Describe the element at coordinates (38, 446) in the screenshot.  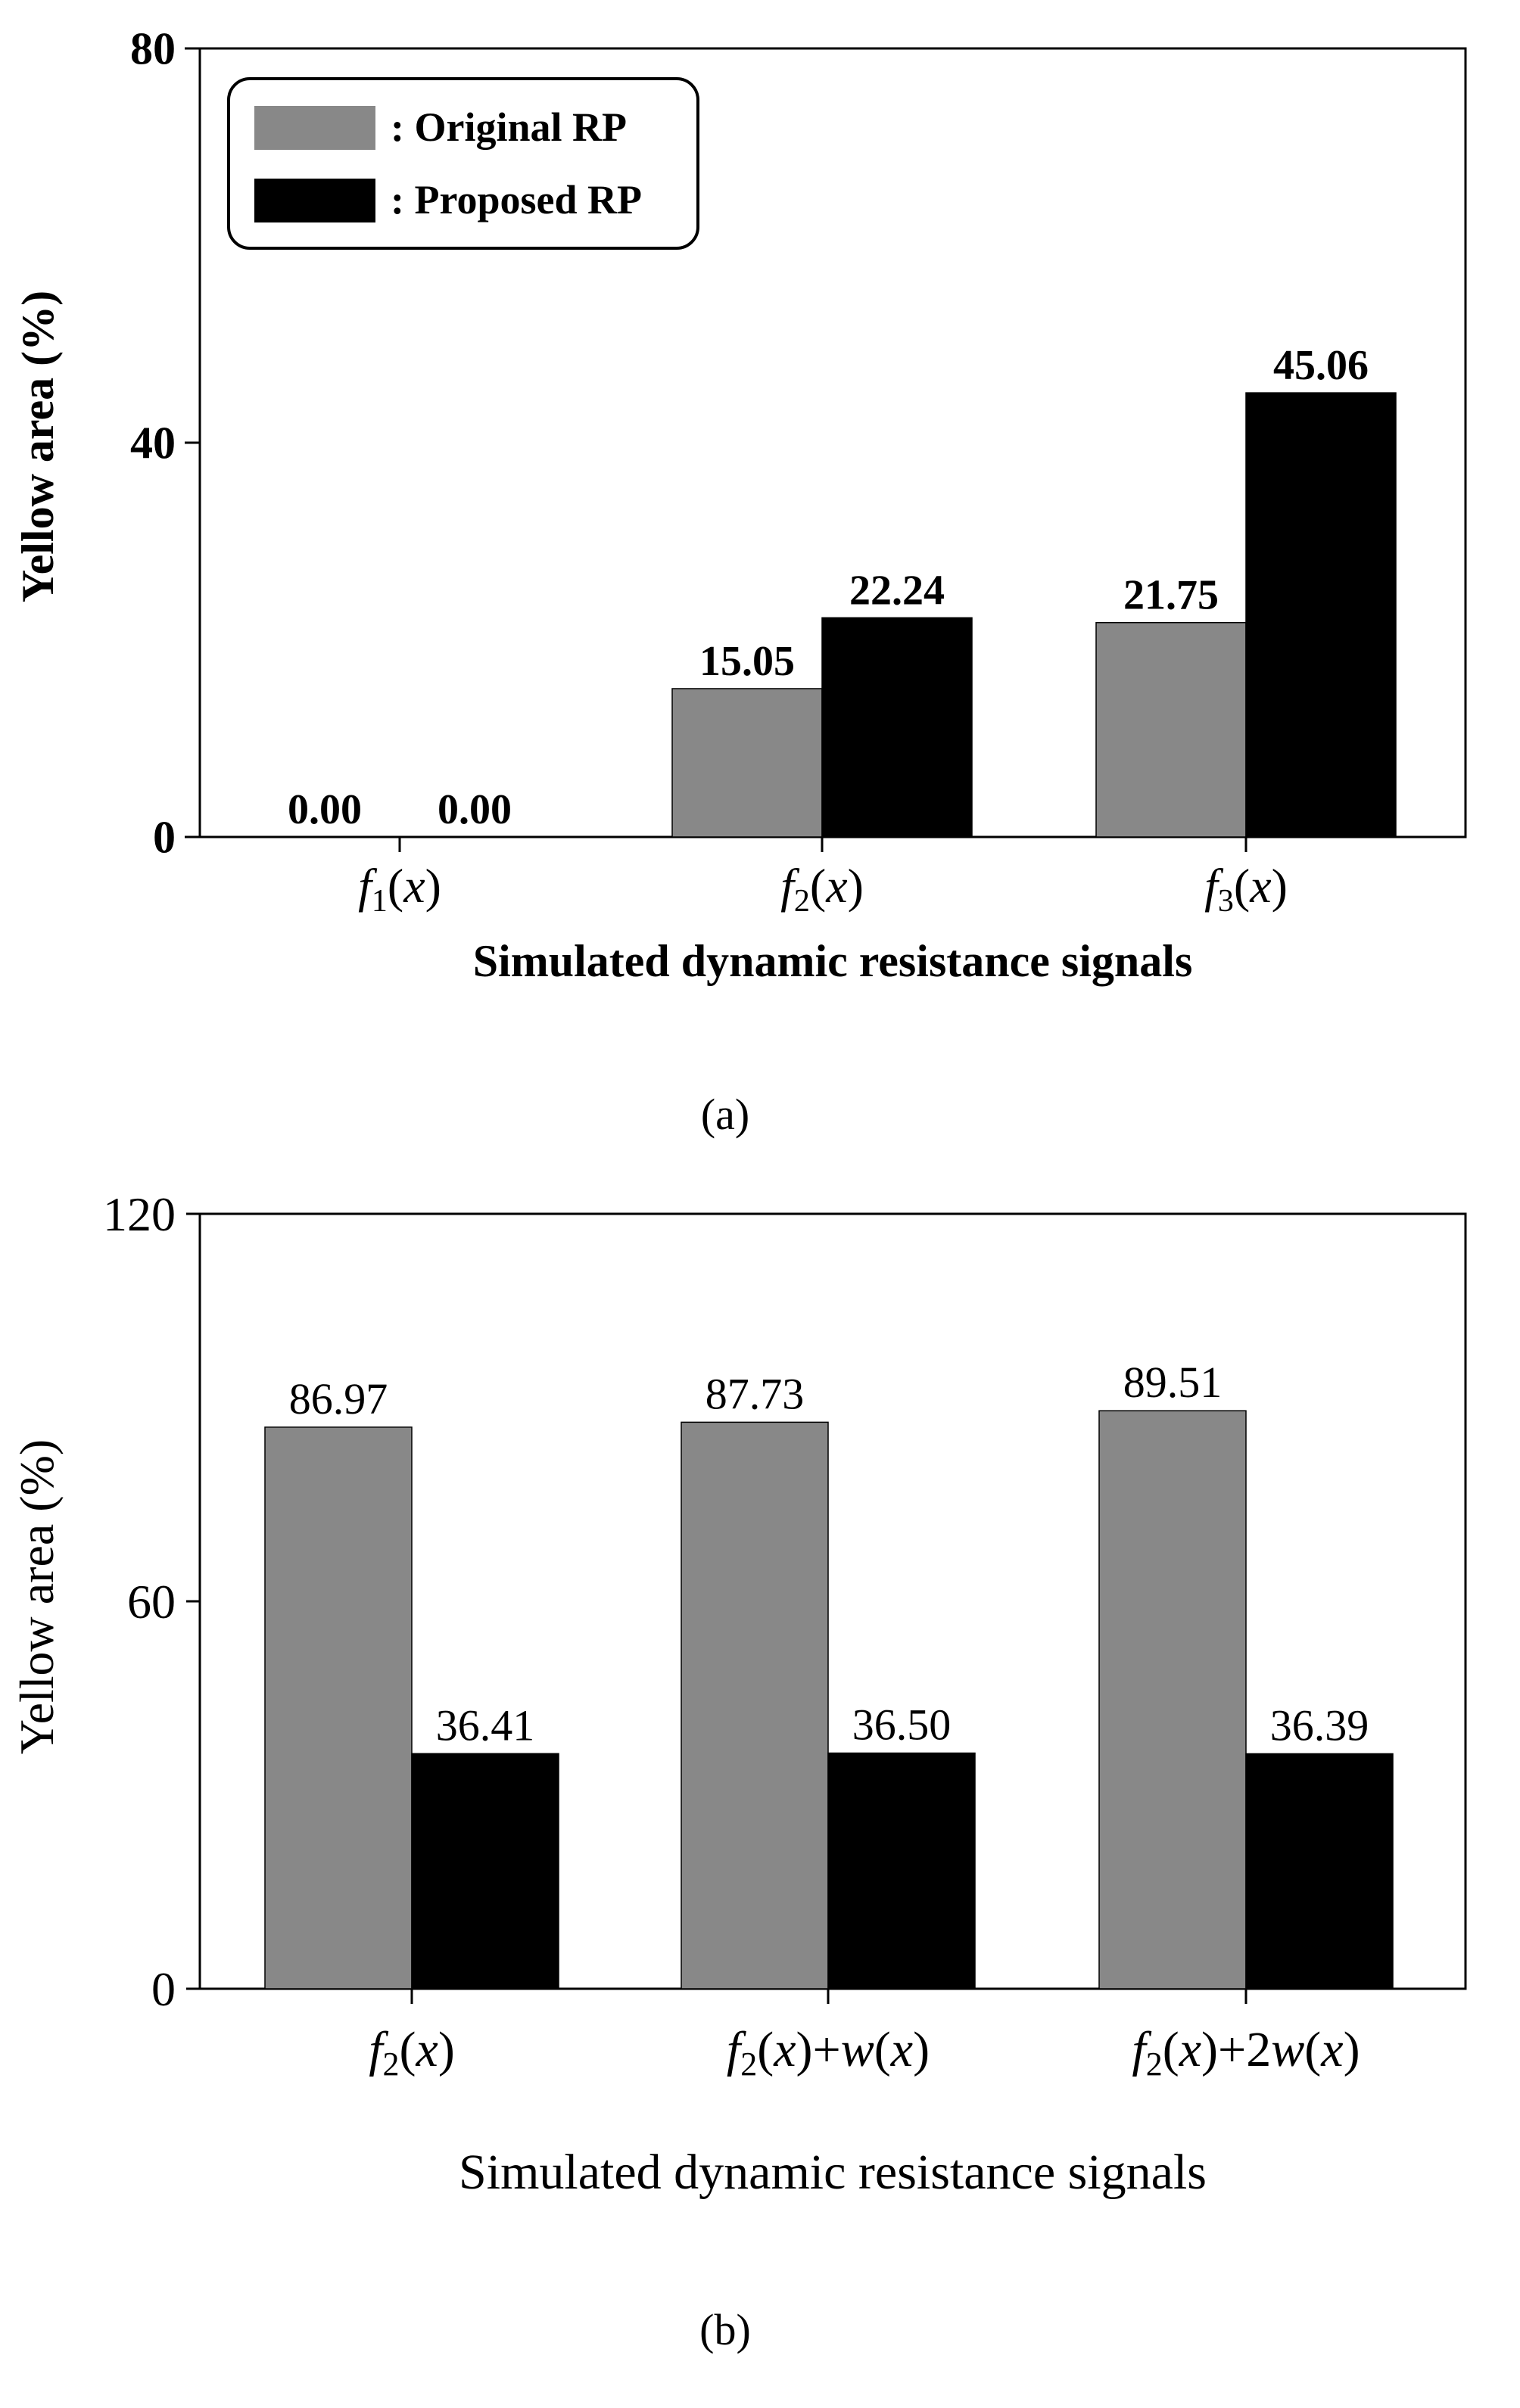
I see `panel-a-y-axis-label: Yellow area (%)` at that location.